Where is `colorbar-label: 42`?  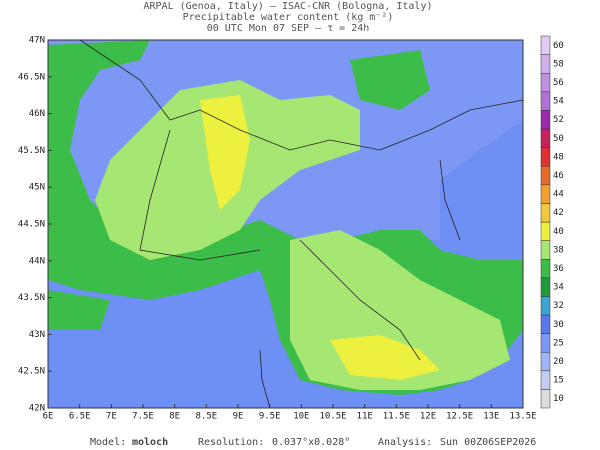
colorbar-label: 42 is located at coordinates (558, 213).